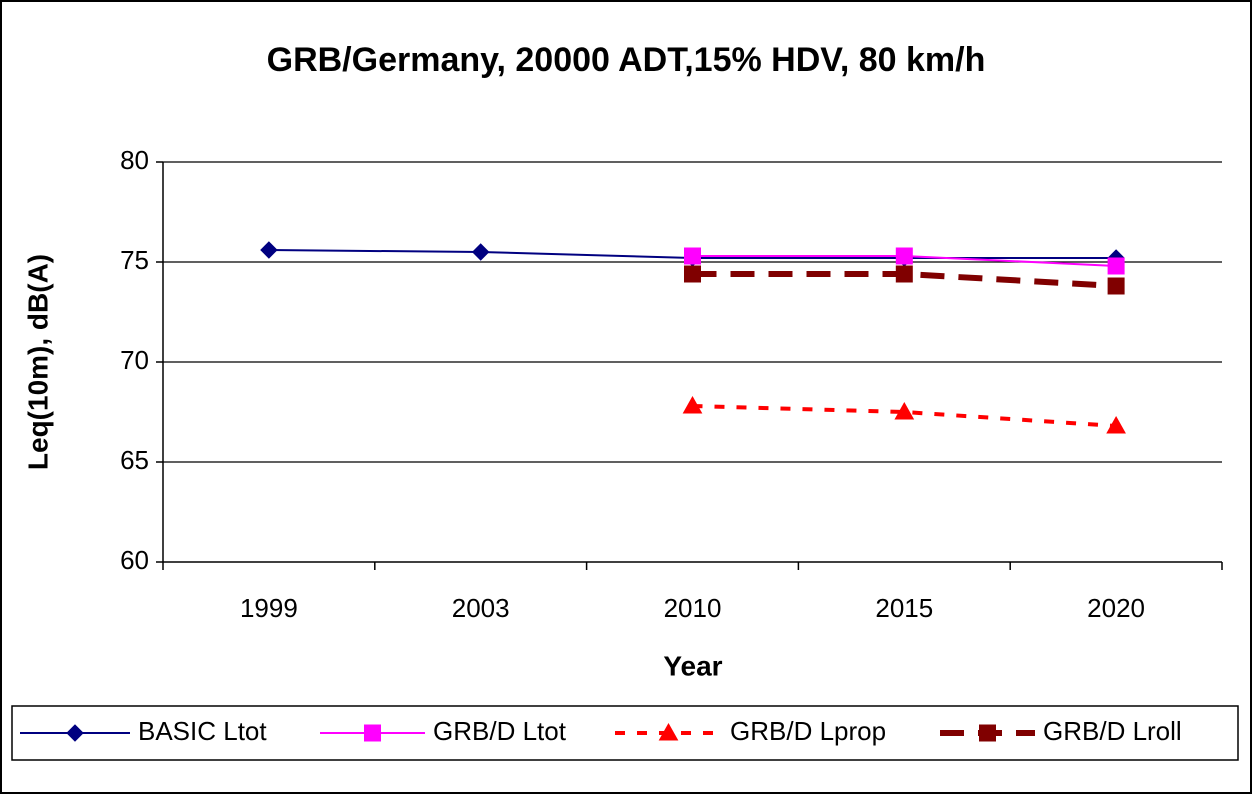 The height and width of the screenshot is (794, 1252). What do you see at coordinates (904, 608) in the screenshot?
I see `x-tick-label: 2015` at bounding box center [904, 608].